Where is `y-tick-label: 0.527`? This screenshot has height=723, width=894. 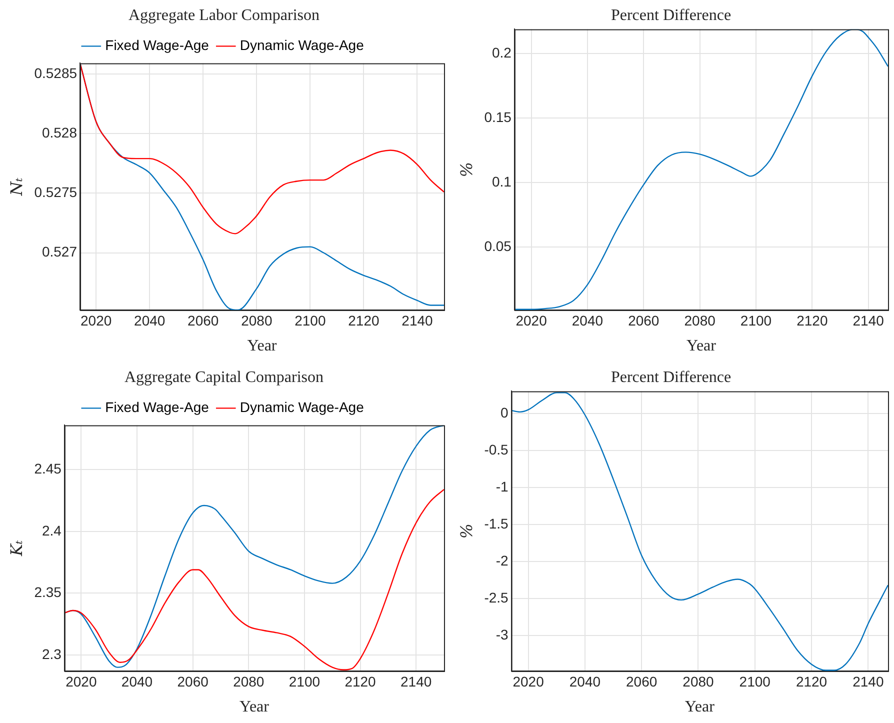 y-tick-label: 0.527 is located at coordinates (60, 252).